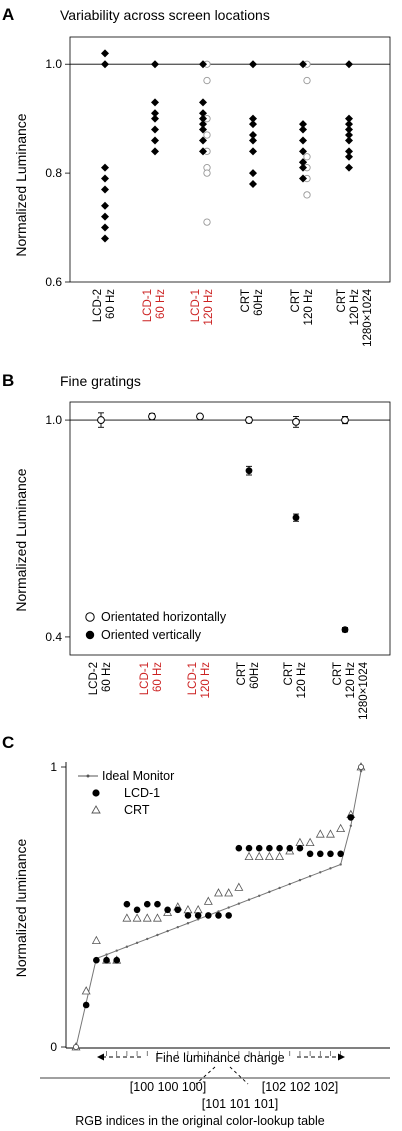  I want to click on panel-c-ylabel: Normalized luminance, so click(21, 908).